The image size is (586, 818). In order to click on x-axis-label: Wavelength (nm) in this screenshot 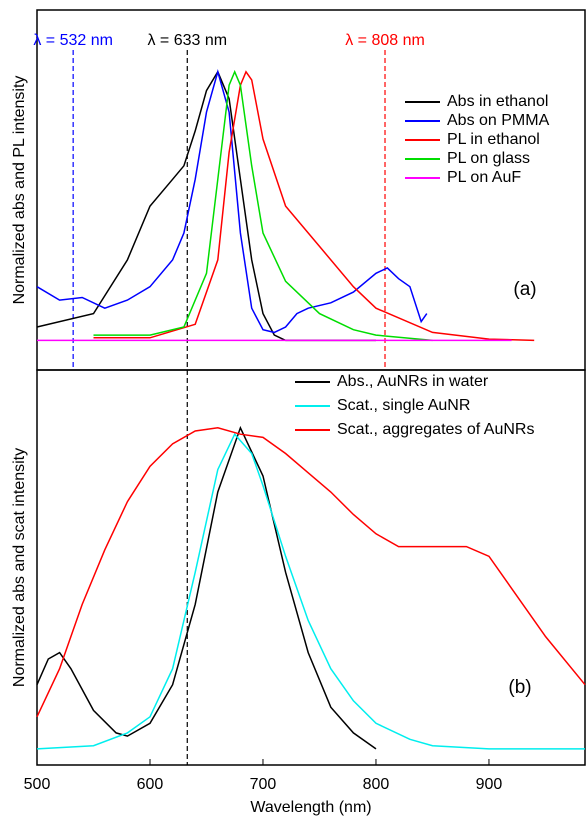, I will do `click(310, 807)`.